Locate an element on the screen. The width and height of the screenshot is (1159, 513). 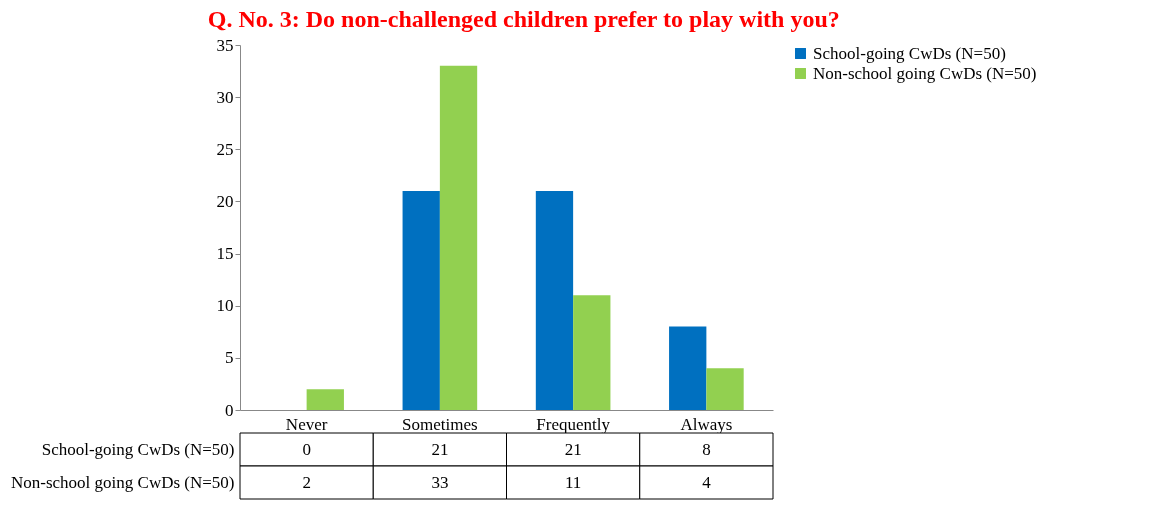
chart-title: Q. No. 3: Do non-challenged children prefer to play with you? is located at coordinates (523, 19).